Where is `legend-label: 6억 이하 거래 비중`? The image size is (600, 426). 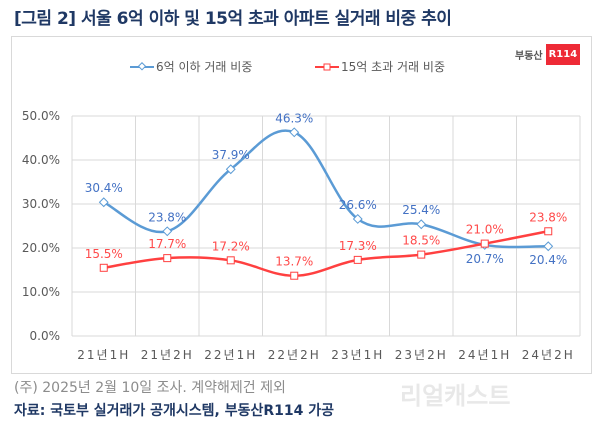
legend-label: 6억 이하 거래 비중 is located at coordinates (204, 67).